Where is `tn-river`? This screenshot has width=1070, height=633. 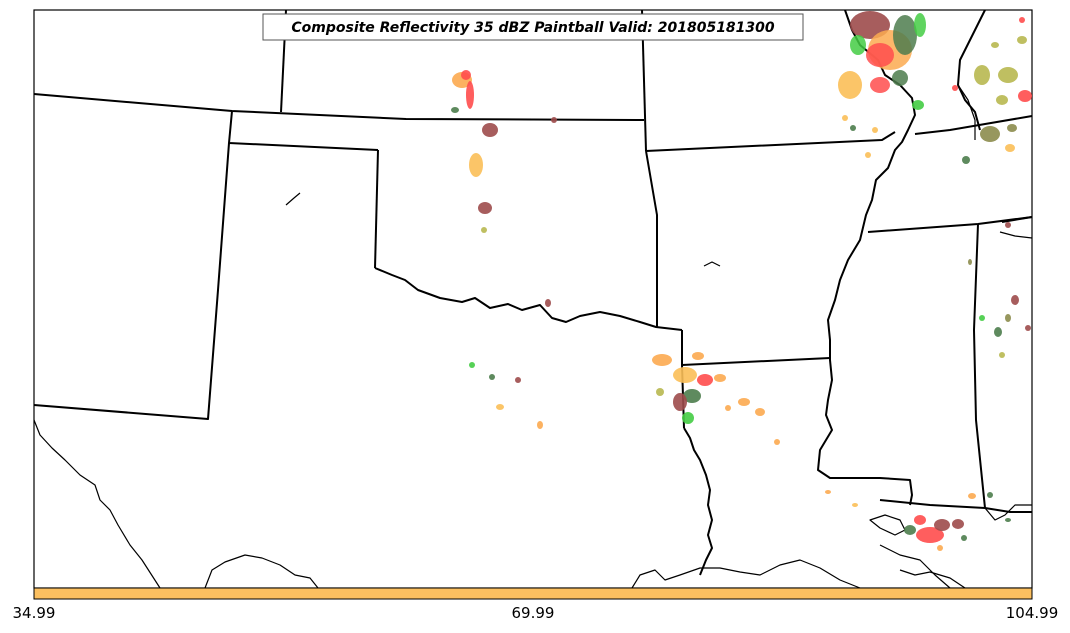 tn-river is located at coordinates (1016, 235).